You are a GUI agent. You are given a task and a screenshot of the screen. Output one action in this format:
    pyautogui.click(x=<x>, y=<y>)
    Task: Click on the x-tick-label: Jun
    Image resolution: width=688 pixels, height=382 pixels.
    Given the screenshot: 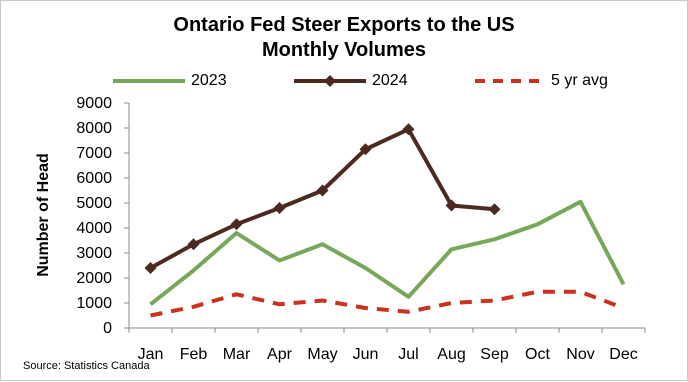 What is the action you would take?
    pyautogui.click(x=366, y=354)
    